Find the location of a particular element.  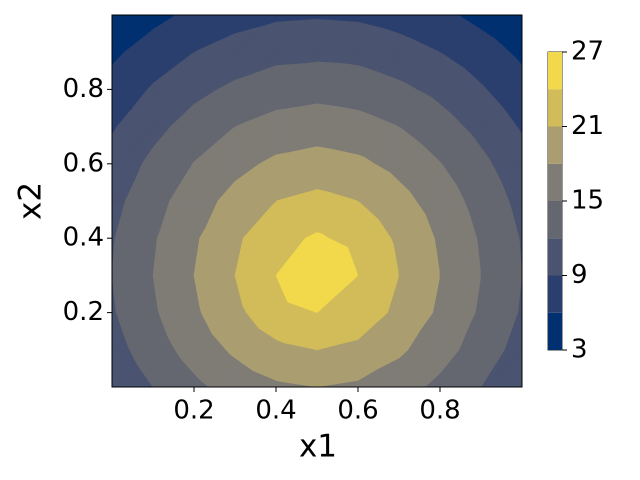

x-tick-label: 0.4 is located at coordinates (275, 411).